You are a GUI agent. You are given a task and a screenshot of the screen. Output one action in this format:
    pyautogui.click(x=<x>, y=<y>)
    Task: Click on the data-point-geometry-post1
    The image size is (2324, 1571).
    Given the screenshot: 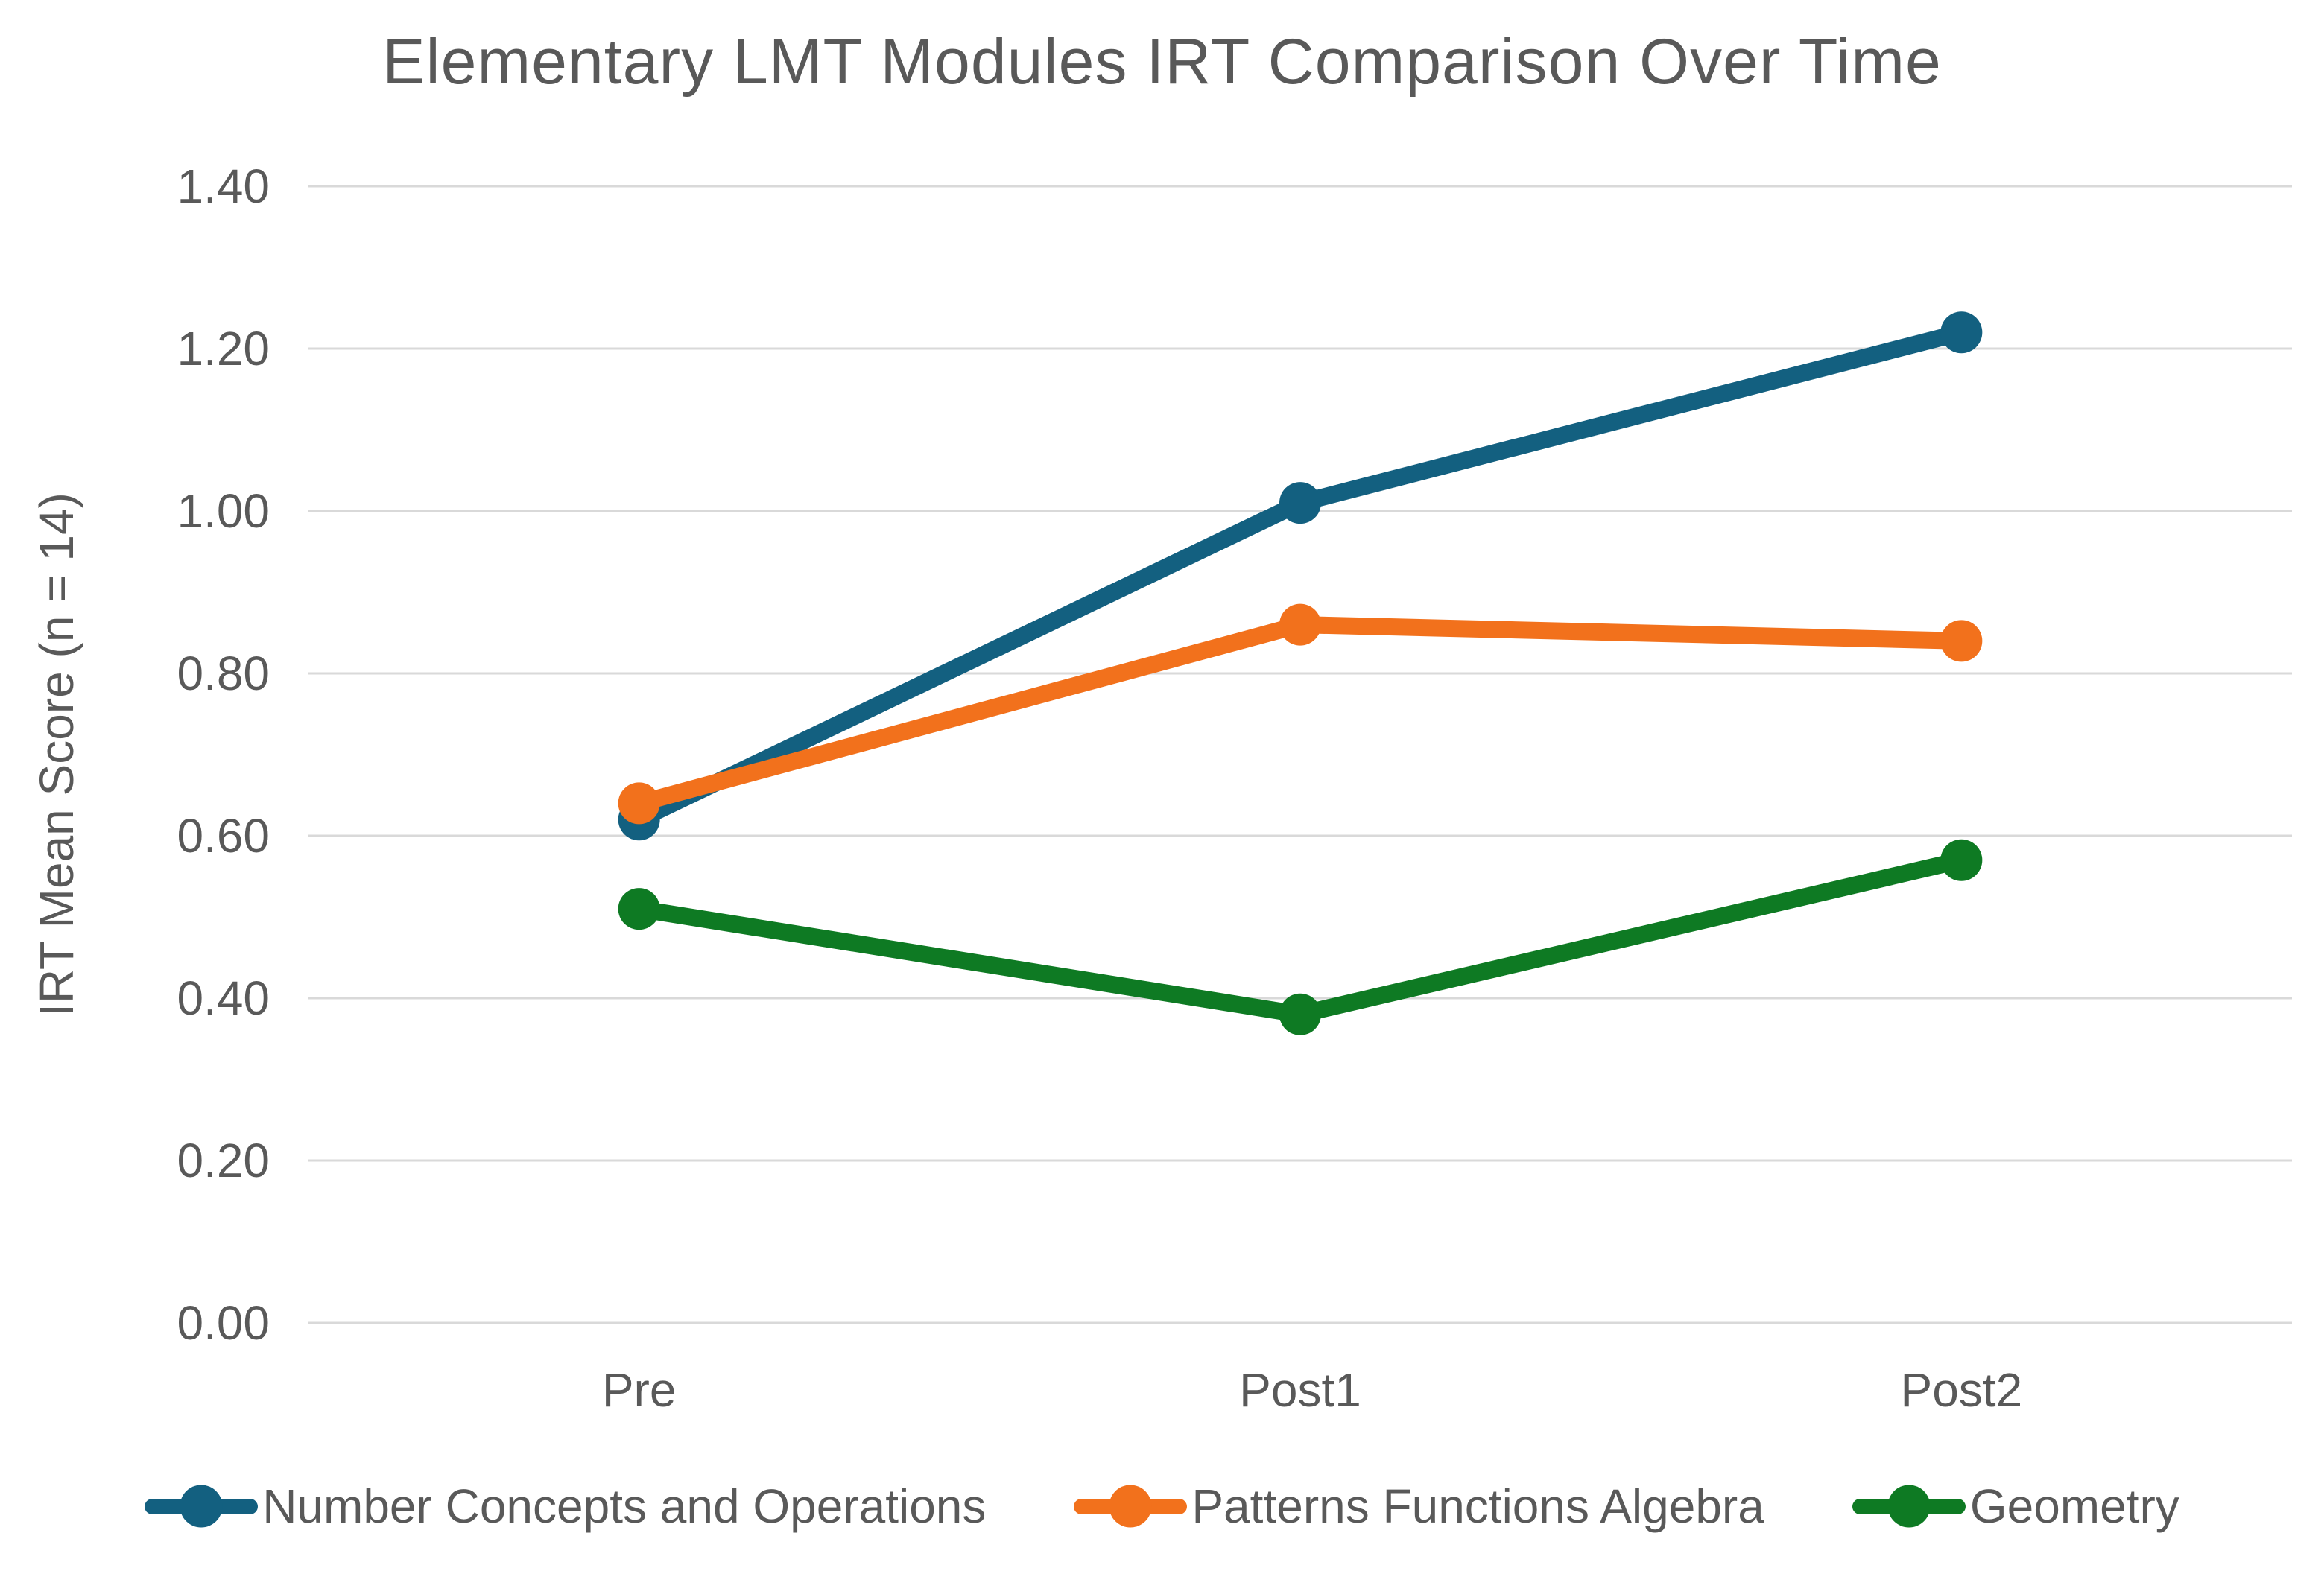 What is the action you would take?
    pyautogui.click(x=1300, y=1014)
    